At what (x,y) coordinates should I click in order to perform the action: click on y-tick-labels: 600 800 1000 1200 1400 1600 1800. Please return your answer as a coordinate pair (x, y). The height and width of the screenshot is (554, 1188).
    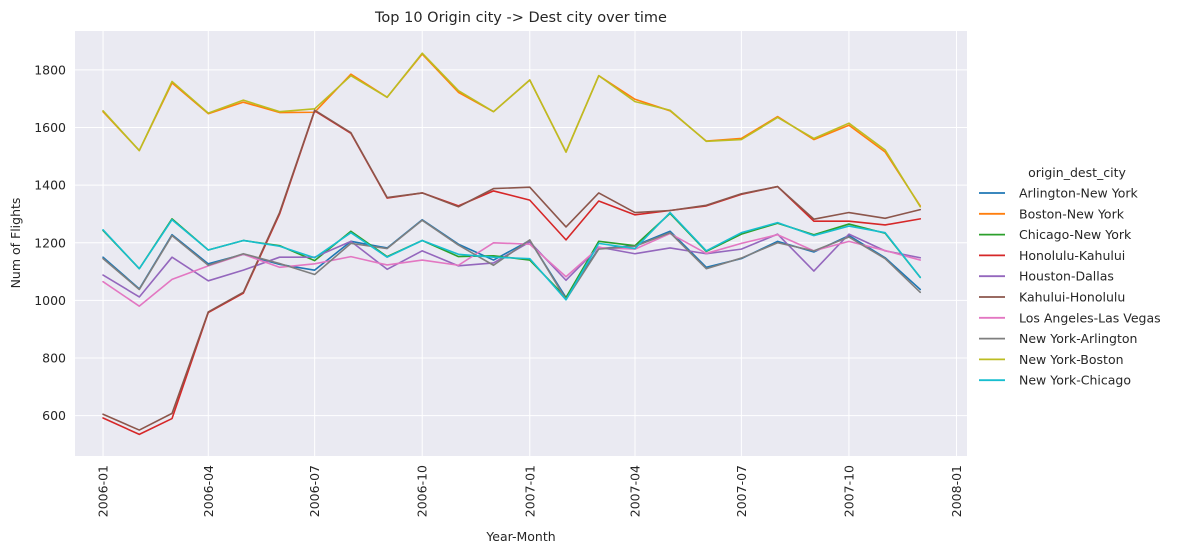
    Looking at the image, I should click on (50, 242).